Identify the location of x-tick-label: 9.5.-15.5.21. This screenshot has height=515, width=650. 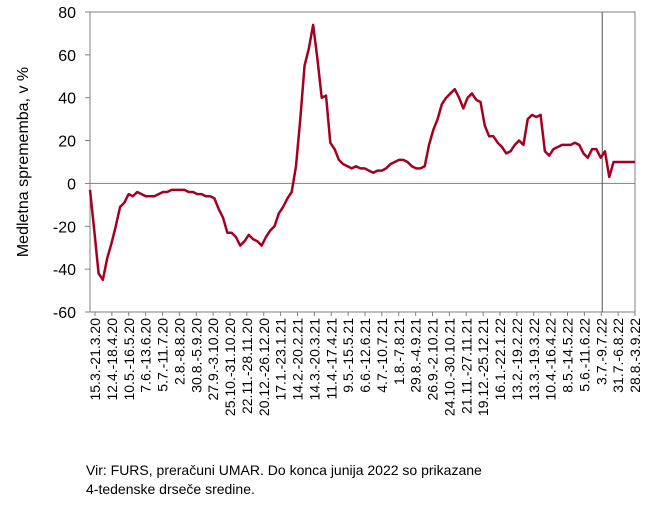
(348, 355).